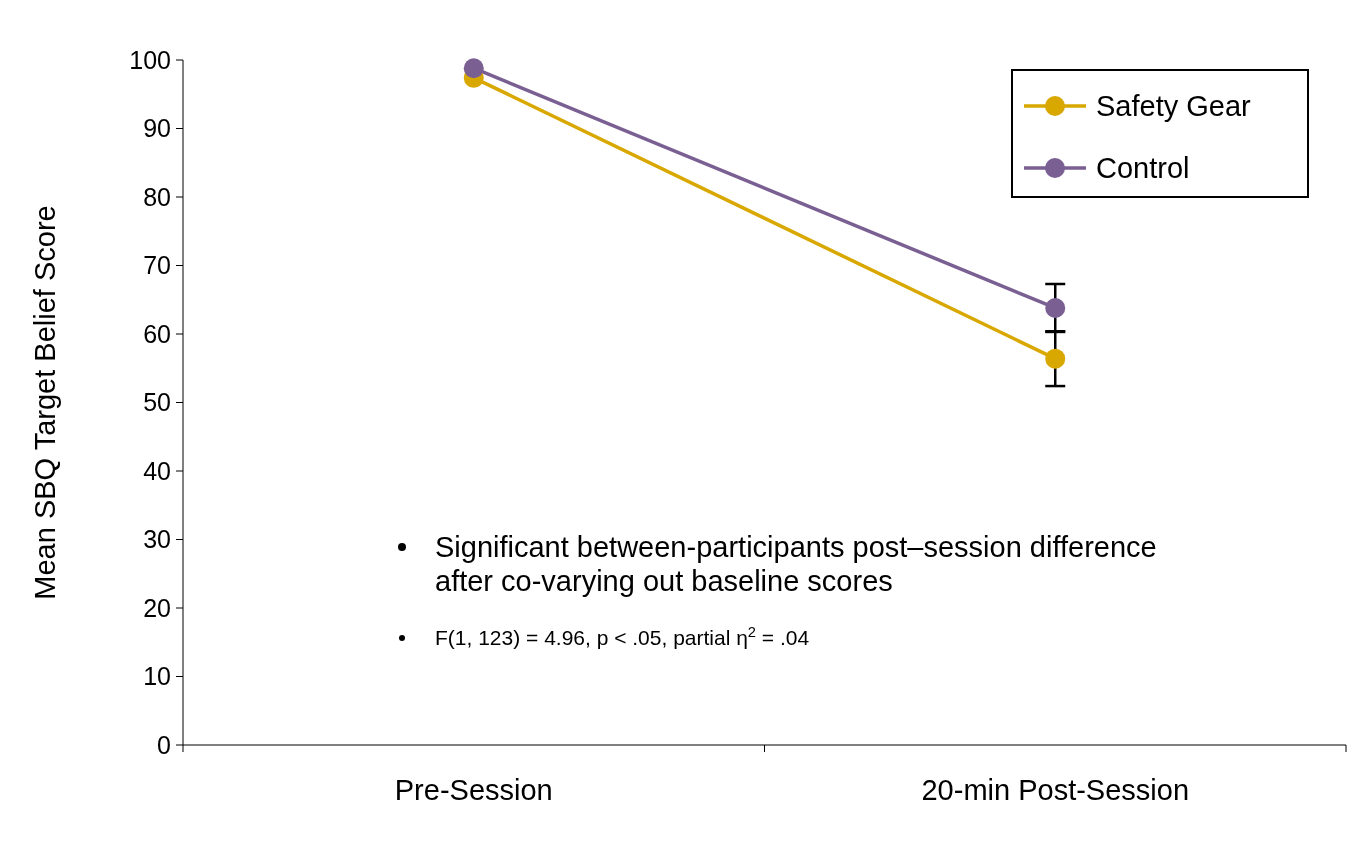 The height and width of the screenshot is (845, 1361). I want to click on y-tick-label: 10, so click(157, 676).